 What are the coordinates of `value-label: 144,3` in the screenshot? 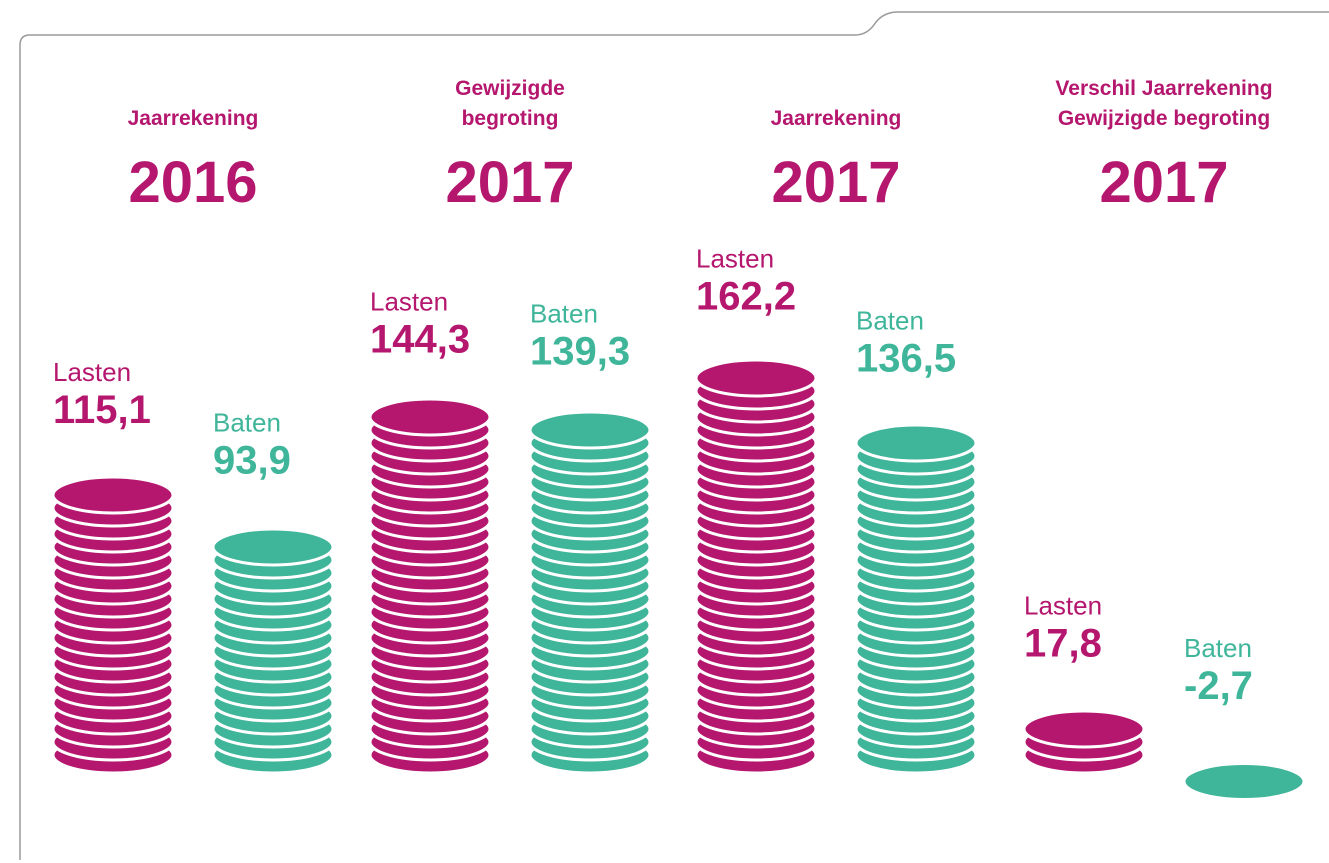 It's located at (420, 340).